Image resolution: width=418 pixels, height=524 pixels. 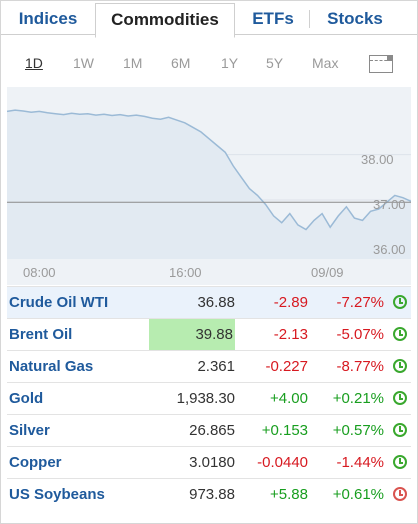 I want to click on range-5y: 5Y, so click(x=275, y=63).